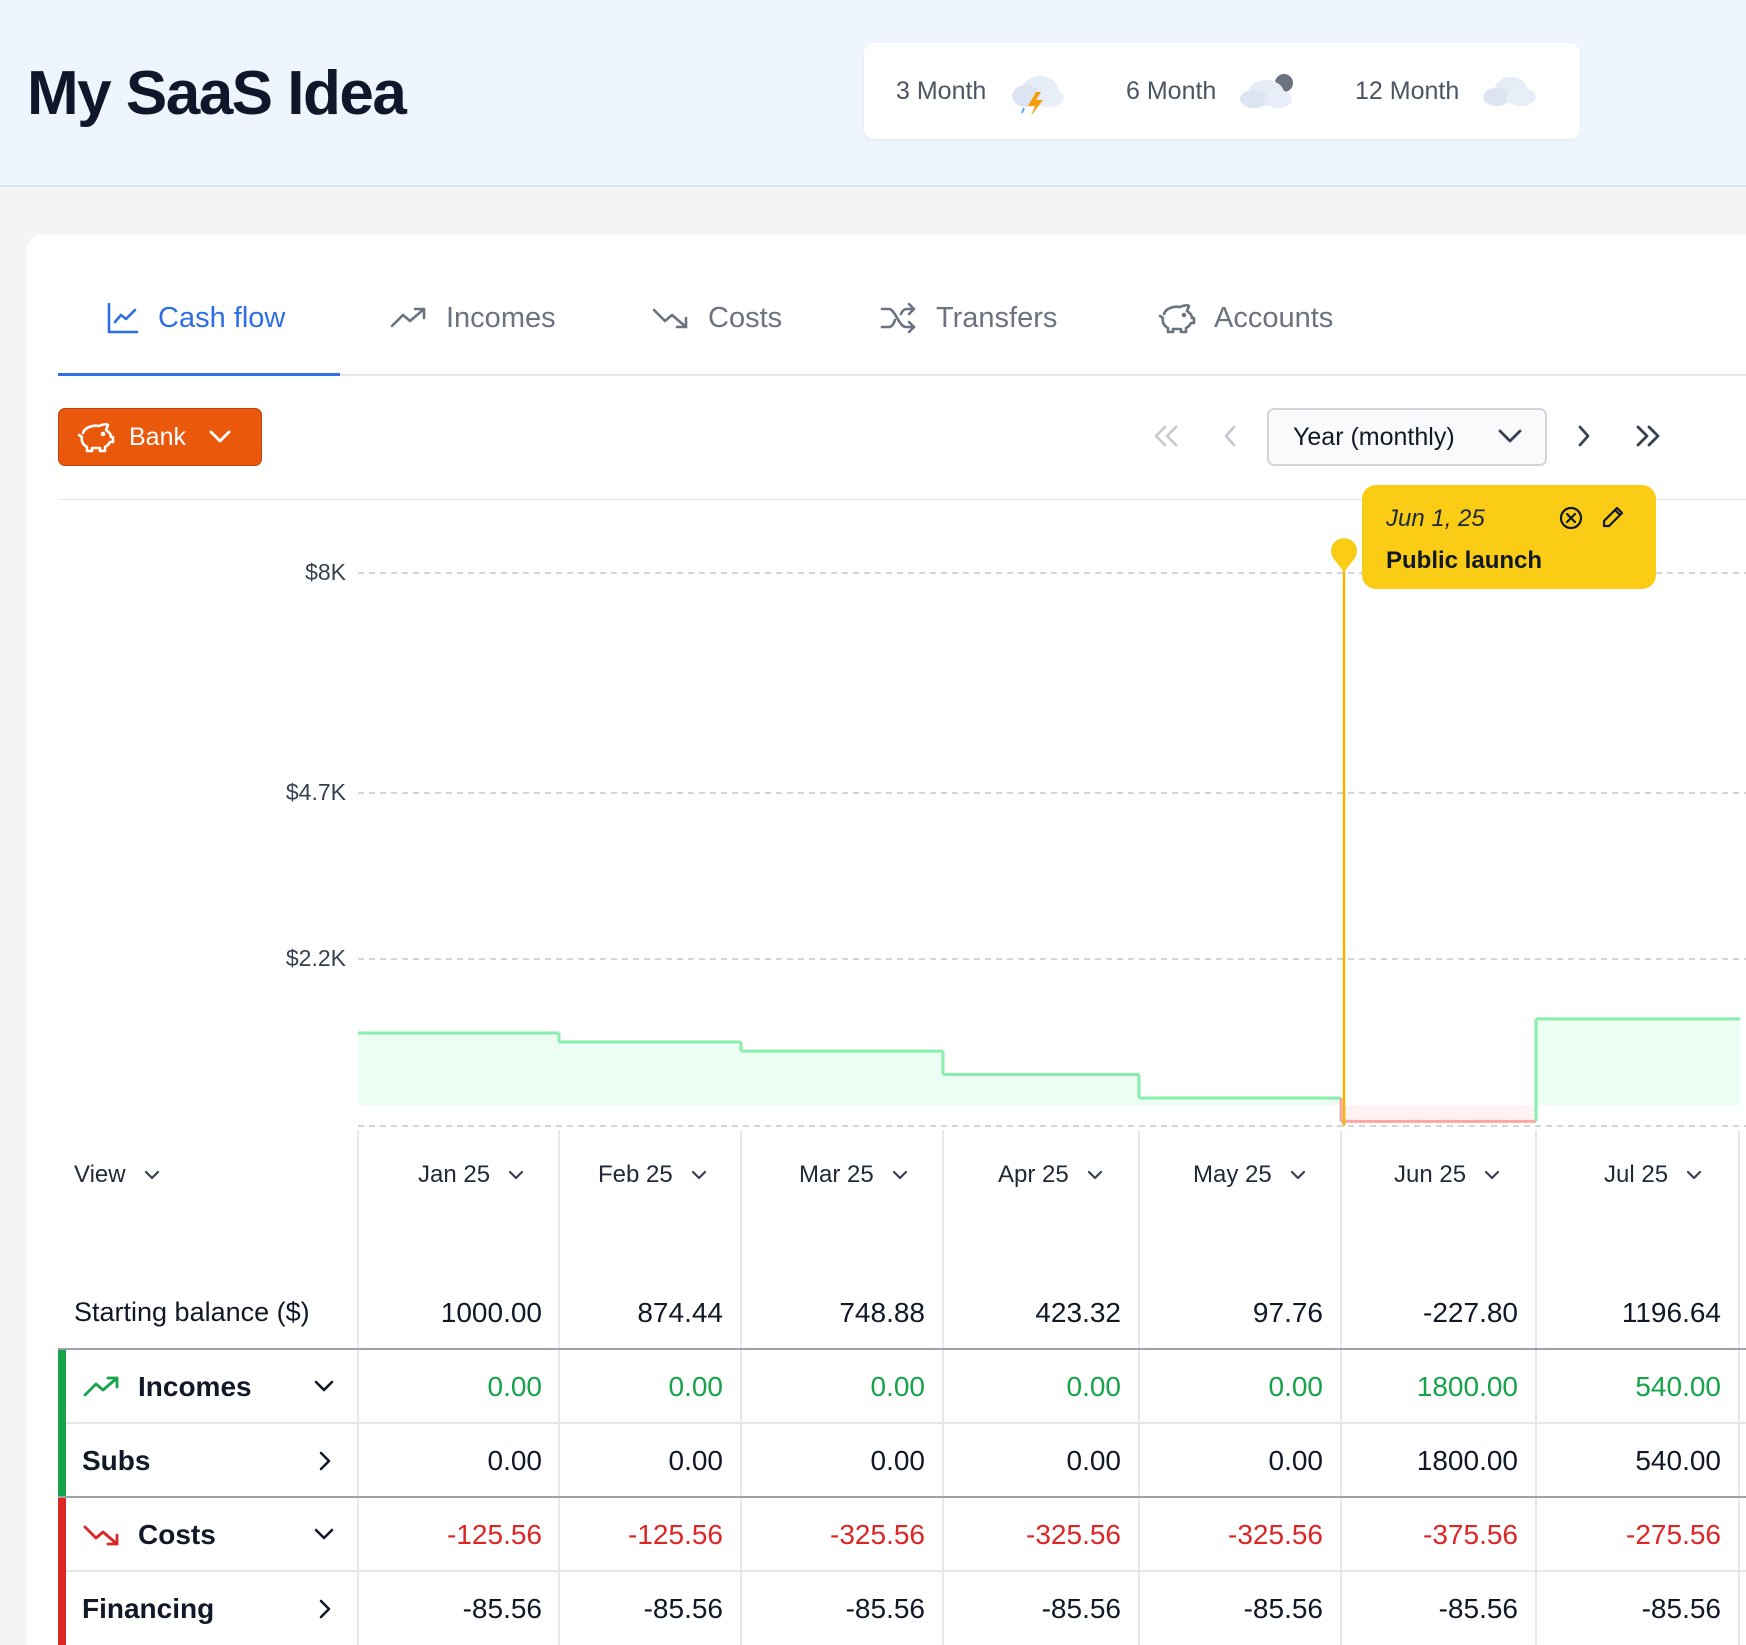  I want to click on column-header-jul-25: Jul 25, so click(1653, 1175).